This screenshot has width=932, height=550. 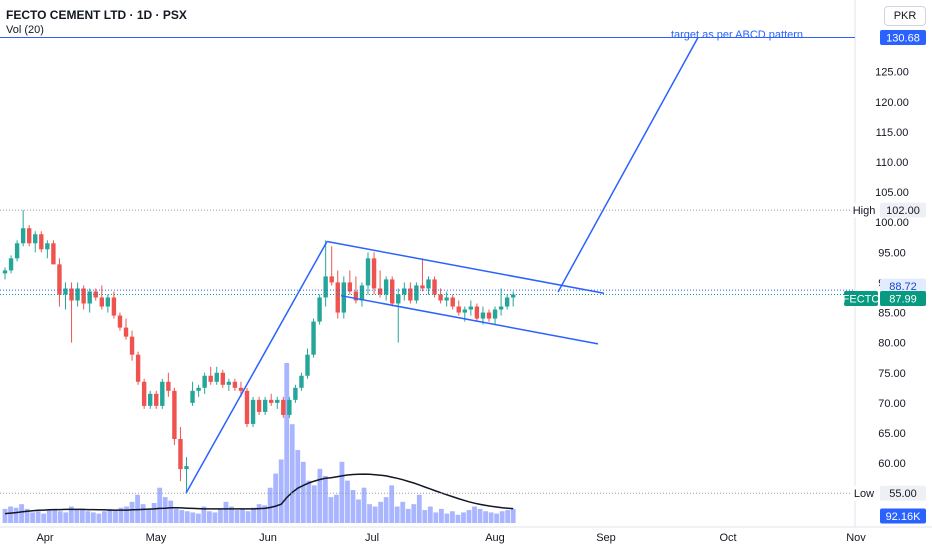 What do you see at coordinates (892, 223) in the screenshot?
I see `y-tick-label: 100.00` at bounding box center [892, 223].